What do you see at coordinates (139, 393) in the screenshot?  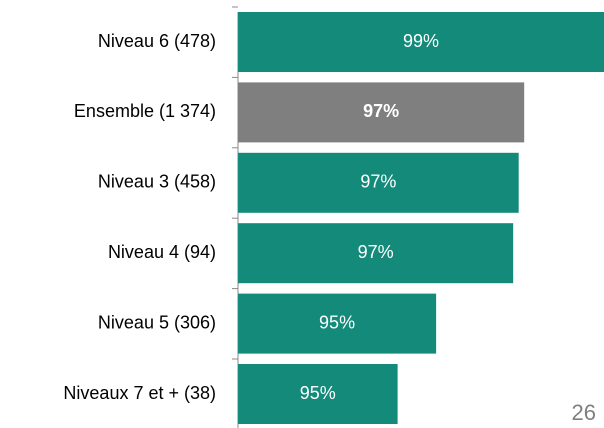 I see `category-label: Niveaux 7 et + (38)` at bounding box center [139, 393].